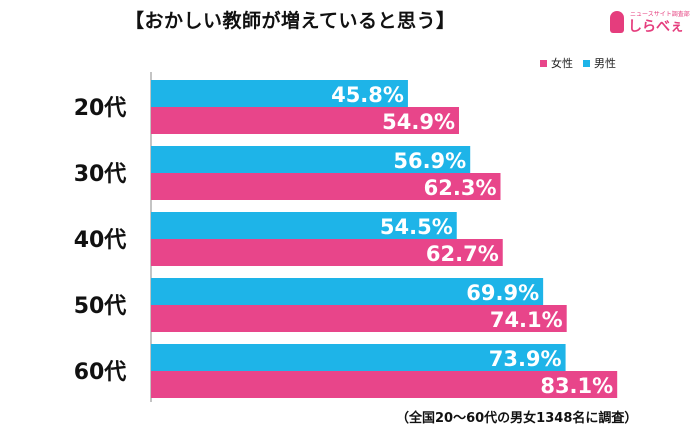 The width and height of the screenshot is (700, 431). Describe the element at coordinates (100, 108) in the screenshot. I see `category-label: 20代` at that location.